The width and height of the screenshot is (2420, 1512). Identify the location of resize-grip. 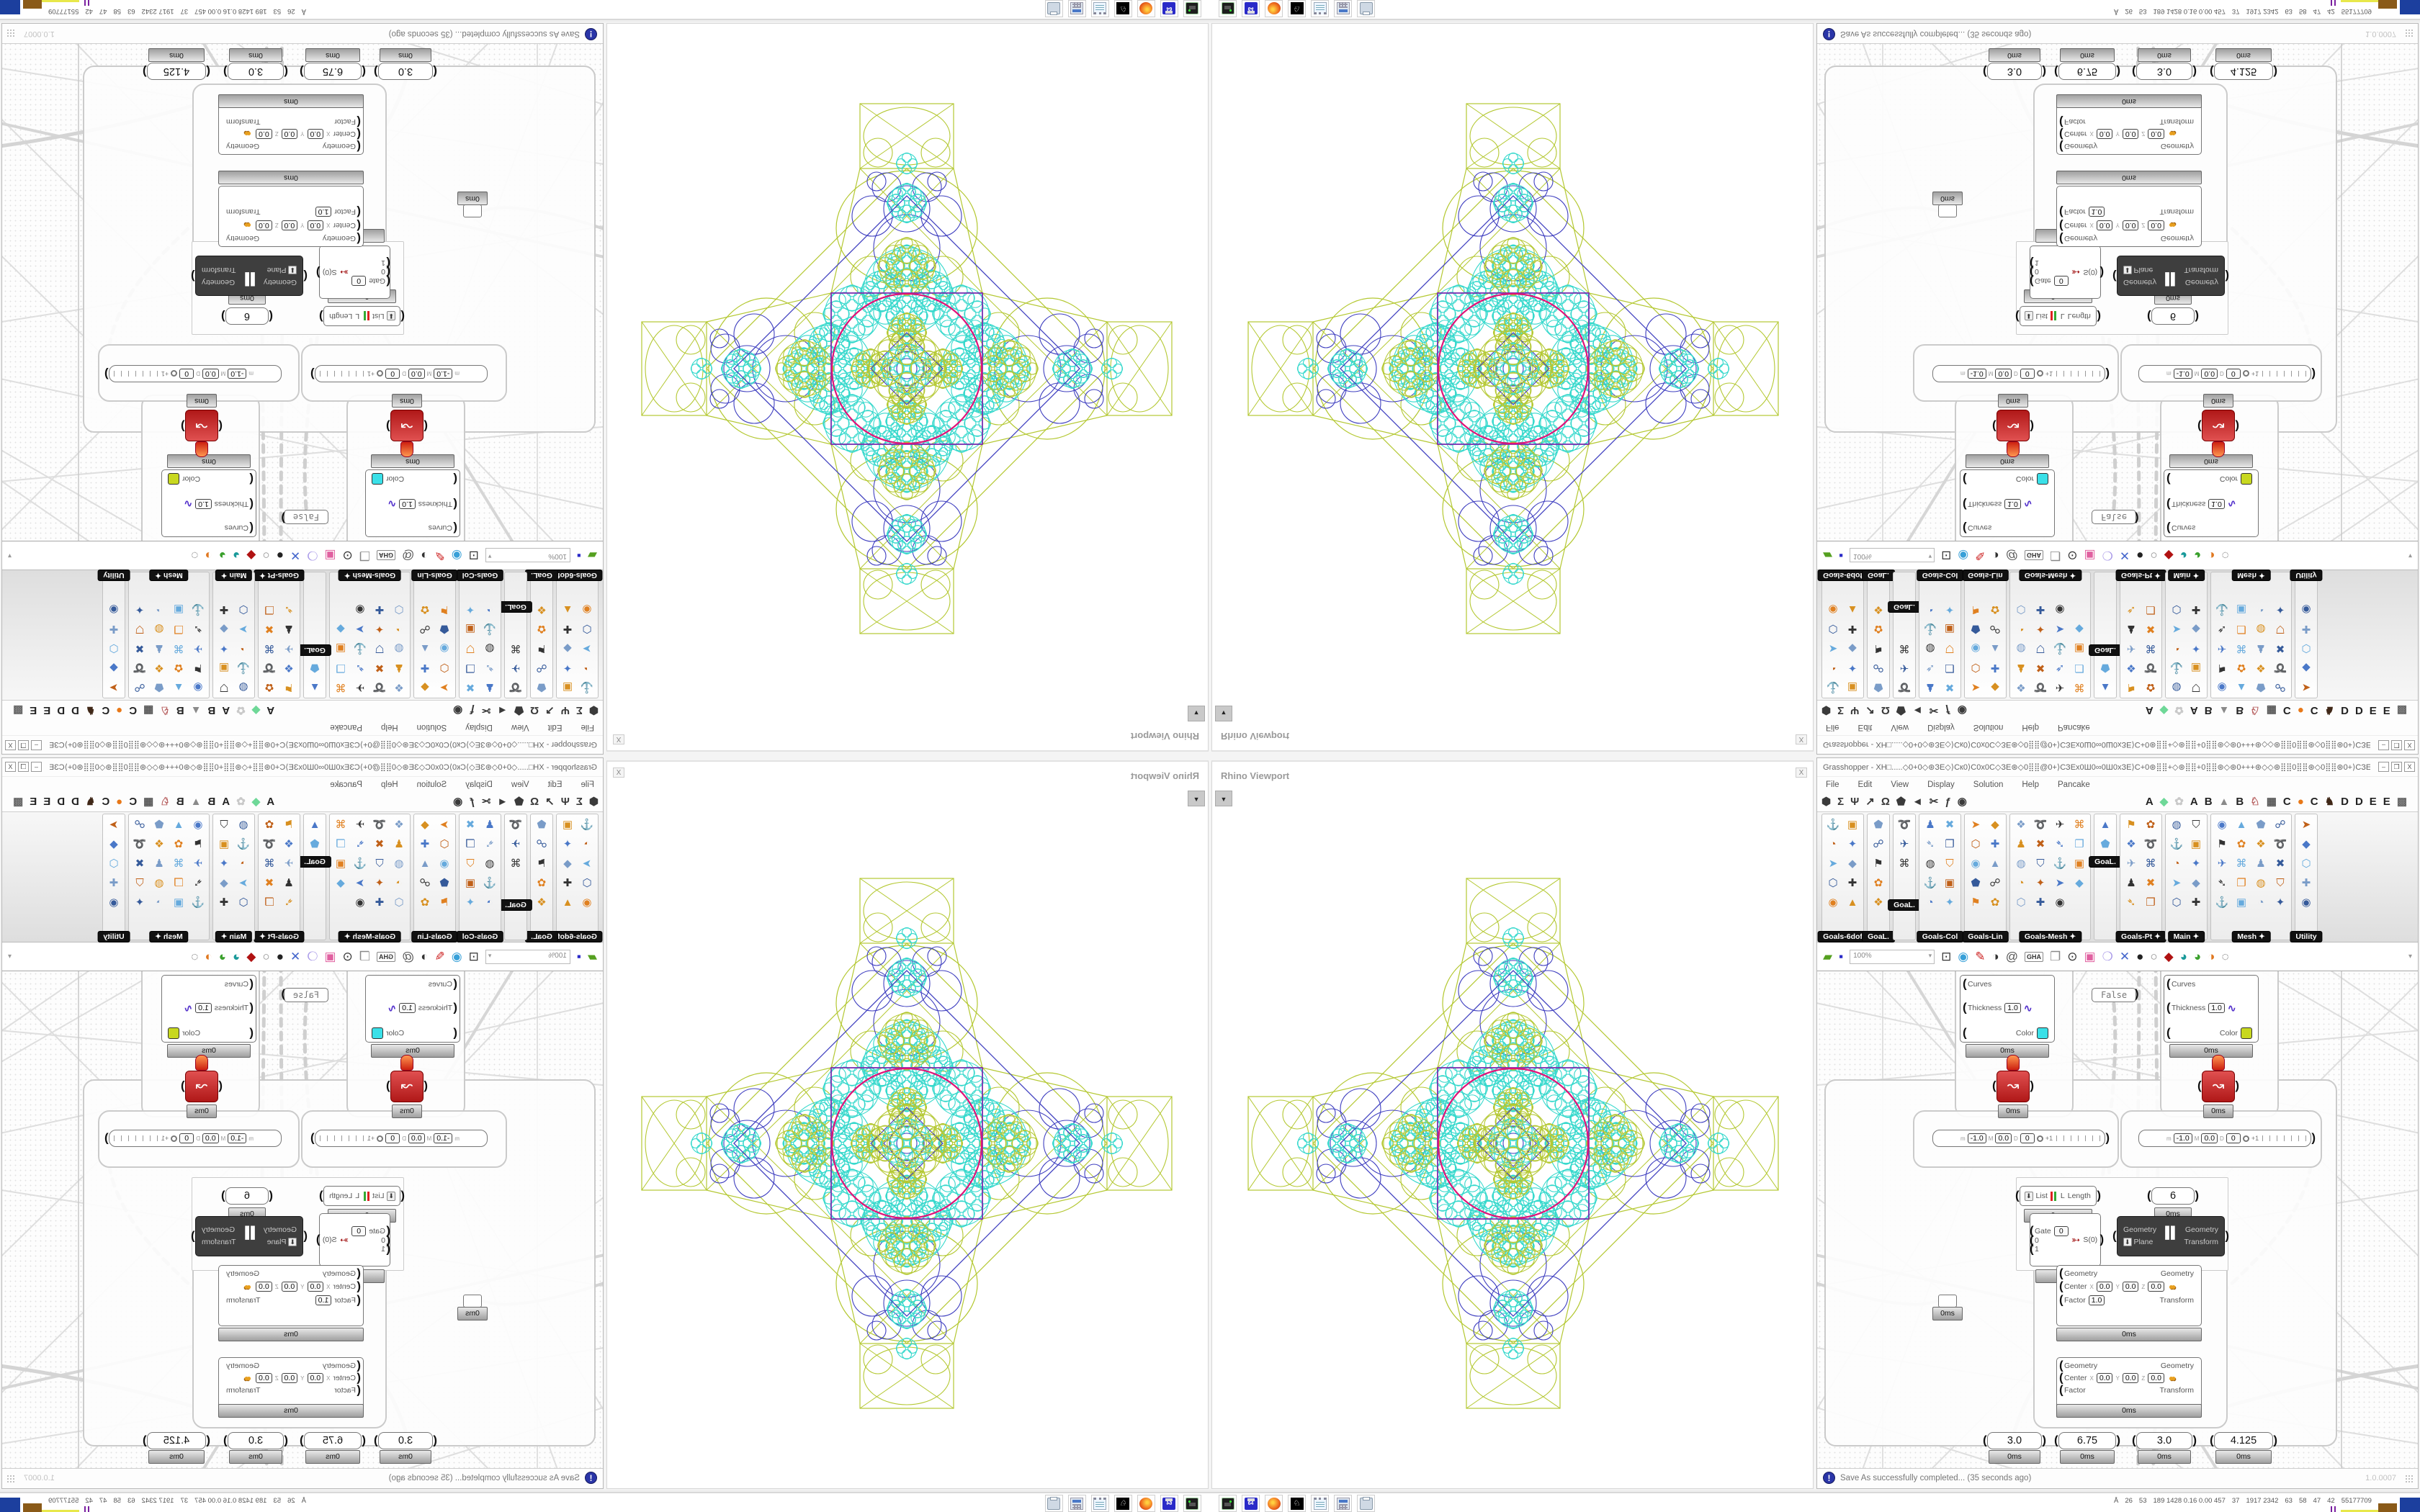
(2409, 1479).